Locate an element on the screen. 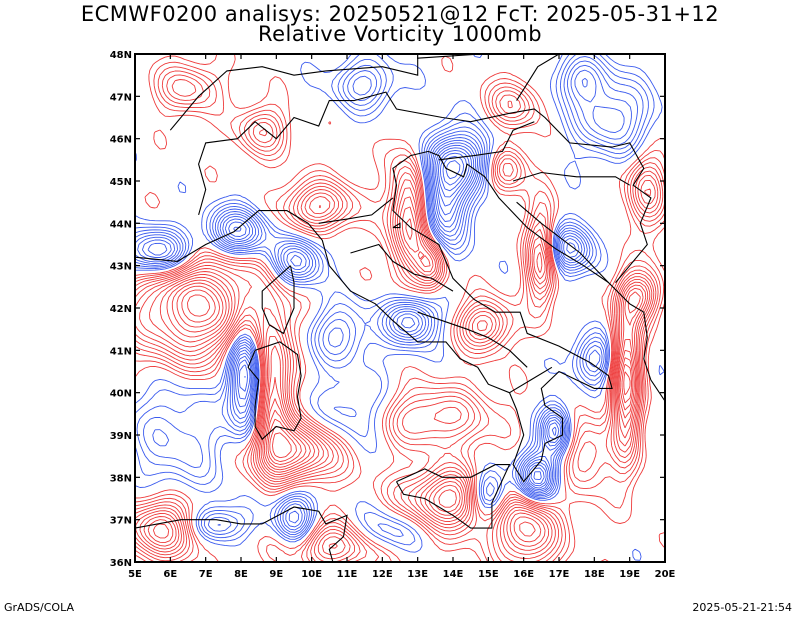  x-tick-label: 17E is located at coordinates (559, 574).